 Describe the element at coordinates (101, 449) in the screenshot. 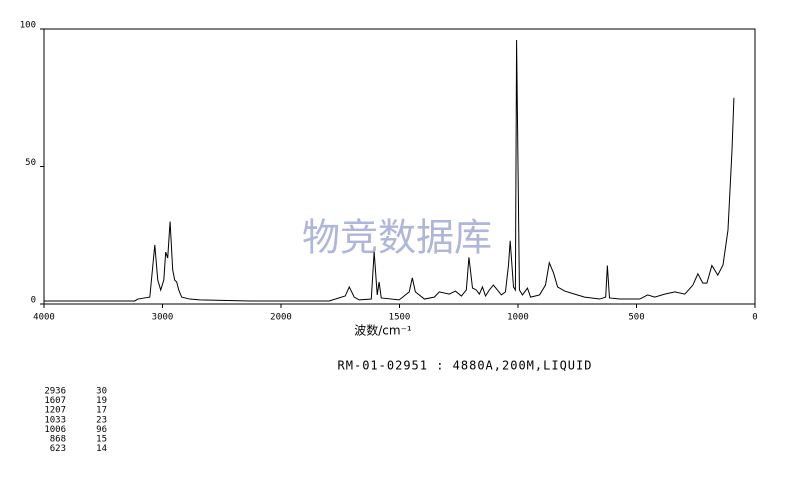

I see `peak-intensity: 14` at that location.